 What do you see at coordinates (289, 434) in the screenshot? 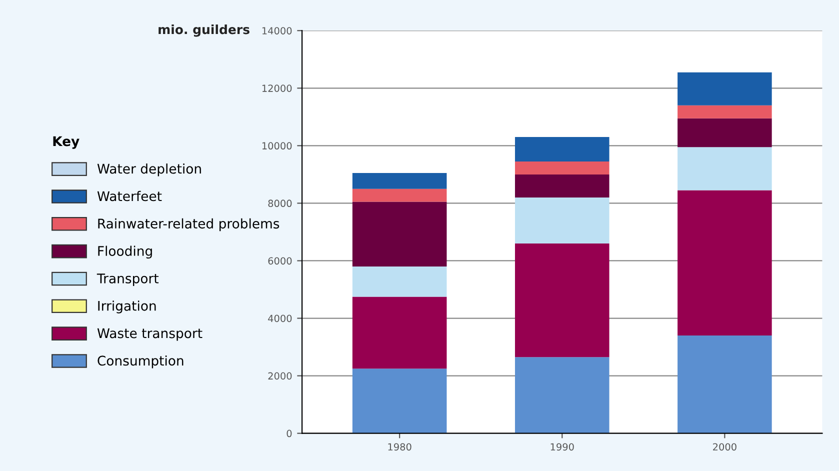
I see `y-tick-label: 0` at bounding box center [289, 434].